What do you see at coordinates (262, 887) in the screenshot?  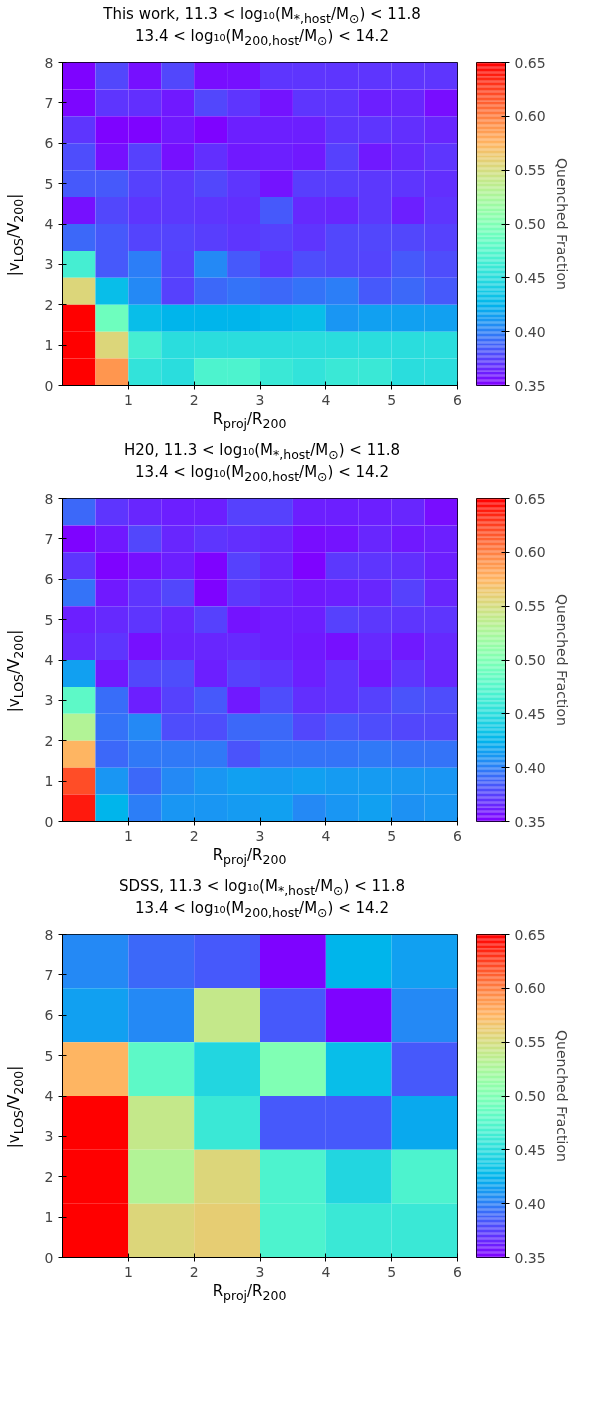 I see `chart-title: SDSS, 11.3 < log₁₀(M$_{*,host}$/M$_{⊙}$) < 11.8` at bounding box center [262, 887].